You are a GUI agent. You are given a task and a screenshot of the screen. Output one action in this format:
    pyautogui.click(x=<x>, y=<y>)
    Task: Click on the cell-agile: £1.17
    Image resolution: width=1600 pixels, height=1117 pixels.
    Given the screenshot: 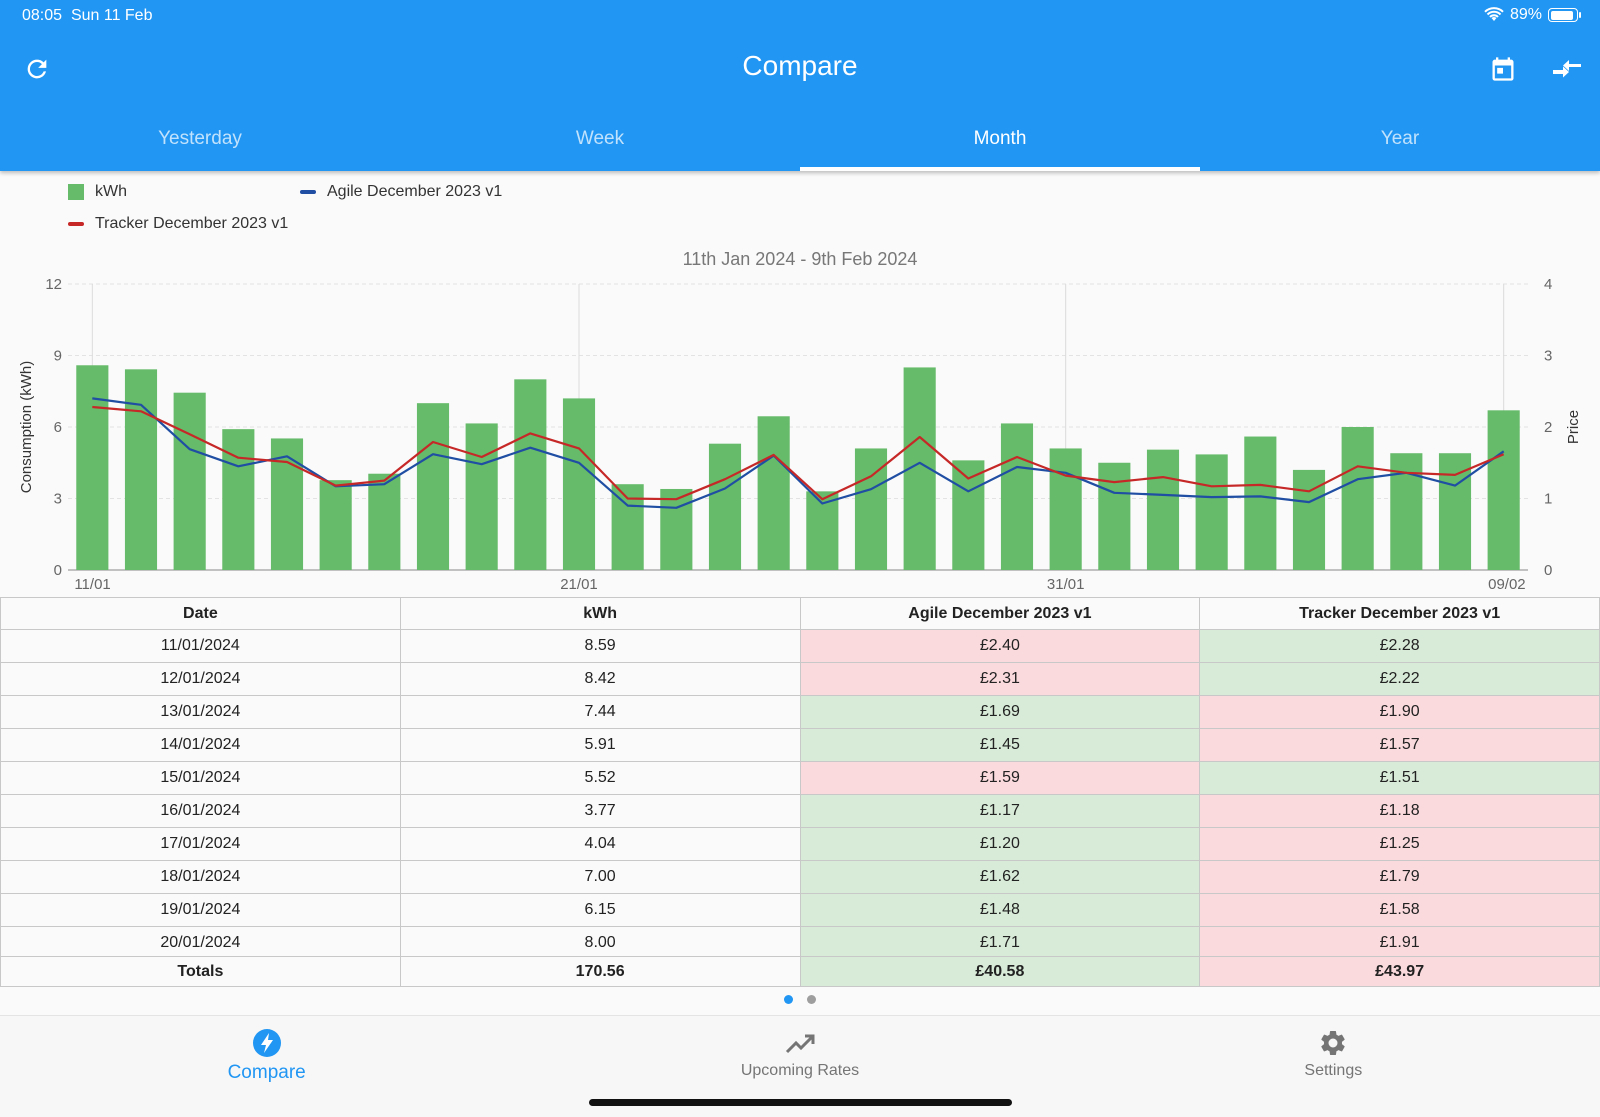 What is the action you would take?
    pyautogui.click(x=1000, y=811)
    